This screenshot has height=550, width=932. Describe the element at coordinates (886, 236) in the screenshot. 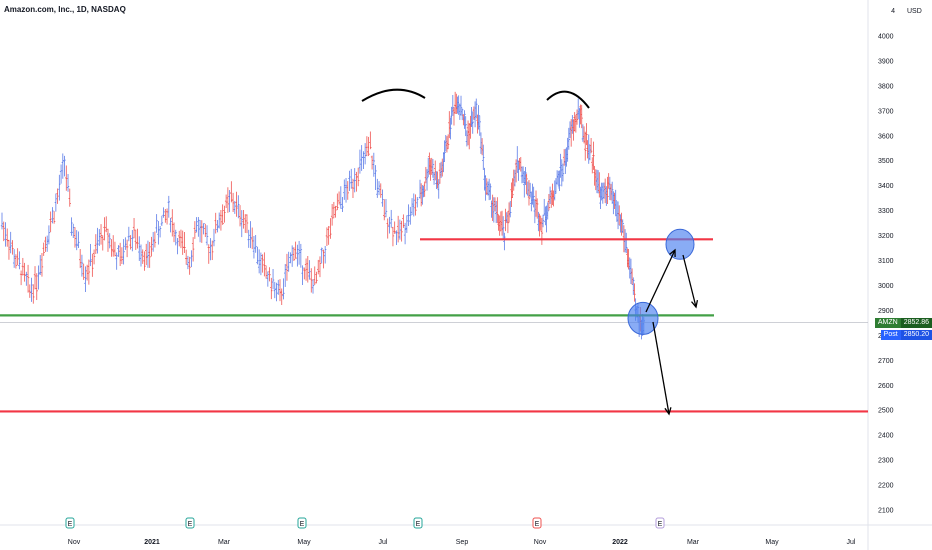

I see `y-tick-label: 3200` at that location.